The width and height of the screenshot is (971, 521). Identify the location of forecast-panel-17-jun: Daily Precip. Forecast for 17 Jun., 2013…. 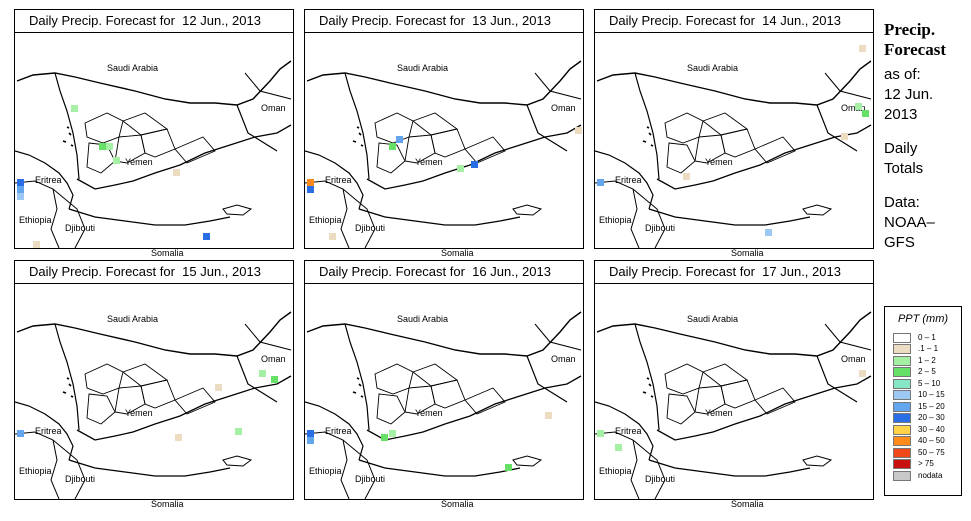
(734, 384).